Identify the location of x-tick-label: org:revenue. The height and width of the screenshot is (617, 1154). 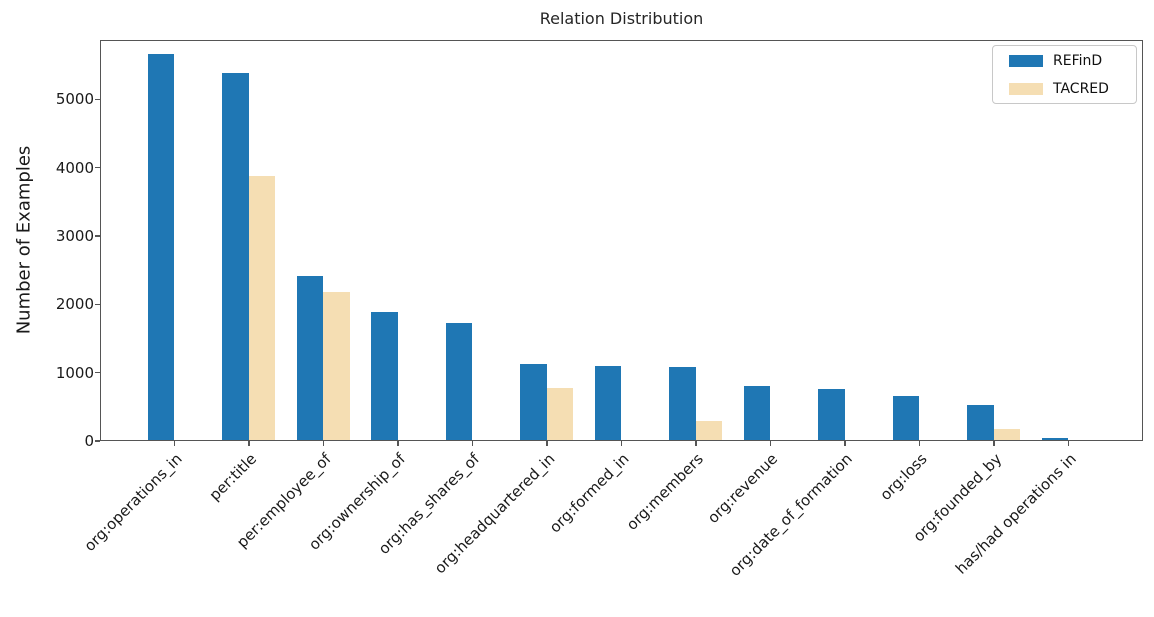
(743, 488).